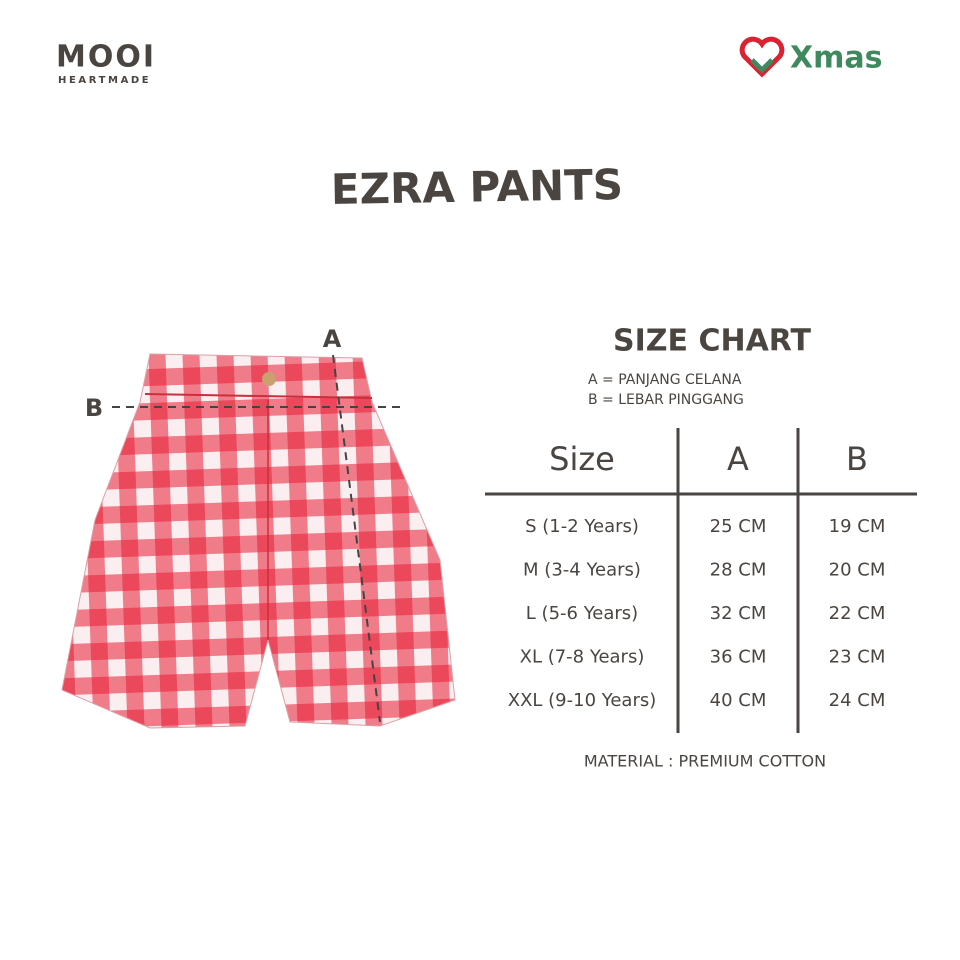 This screenshot has height=960, width=960. Describe the element at coordinates (582, 526) in the screenshot. I see `table-cell: S (1-2 Years)` at that location.